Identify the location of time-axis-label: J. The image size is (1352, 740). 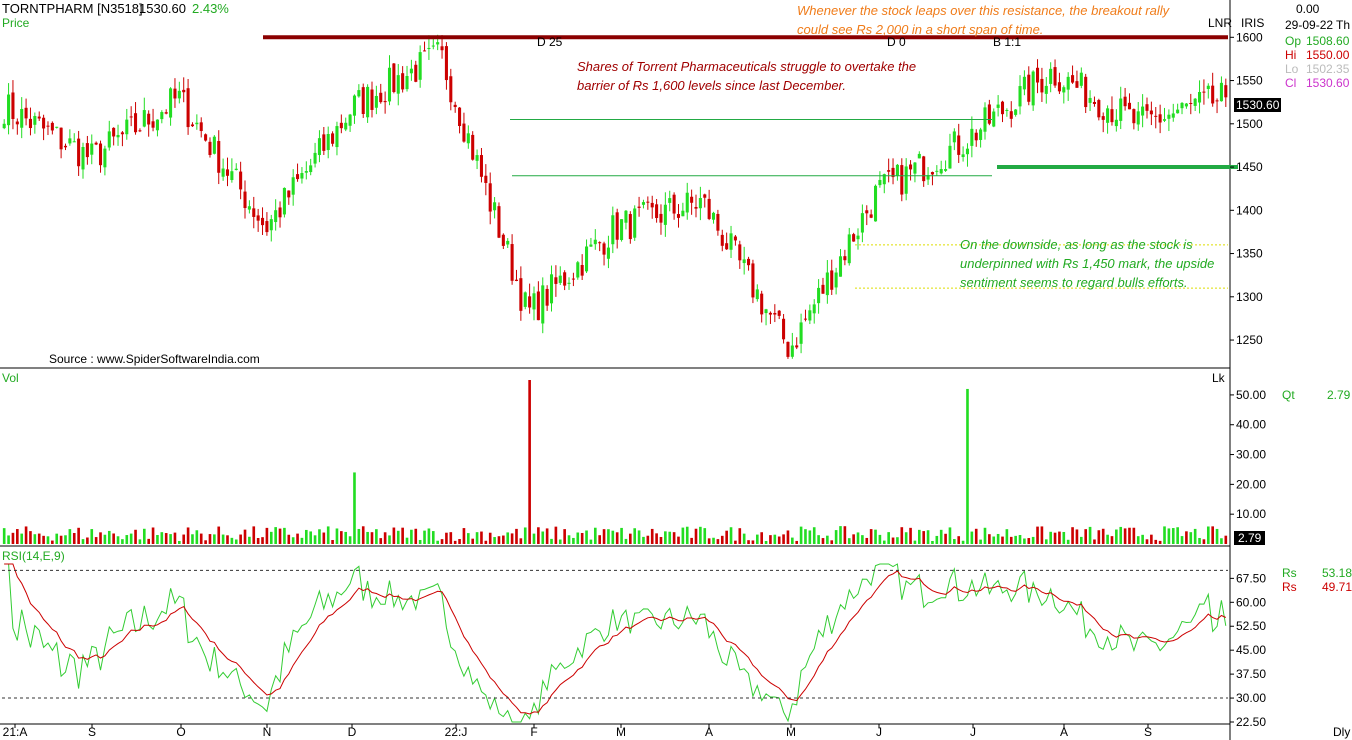
(973, 732).